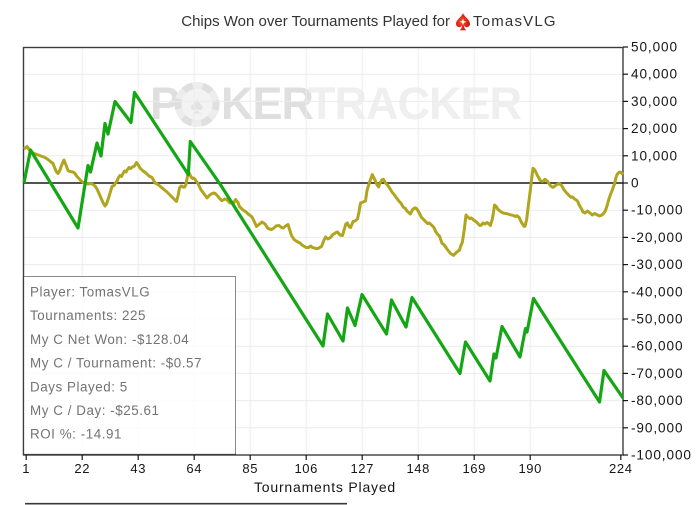  I want to click on svg-text: 64, so click(194, 468).